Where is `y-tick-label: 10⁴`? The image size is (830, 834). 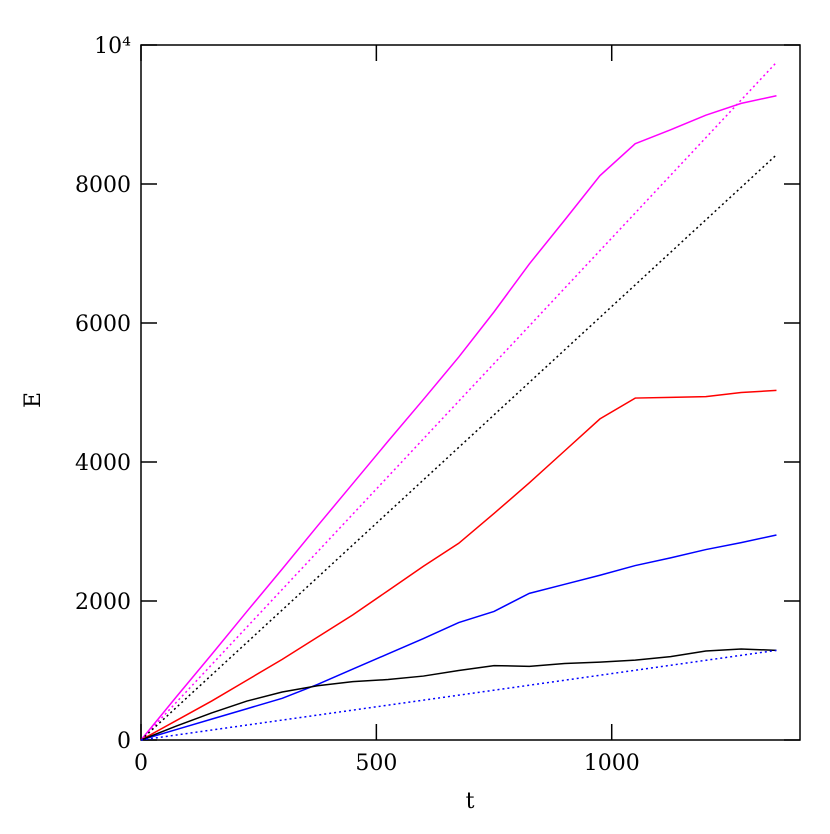
y-tick-label: 10⁴ is located at coordinates (112, 46).